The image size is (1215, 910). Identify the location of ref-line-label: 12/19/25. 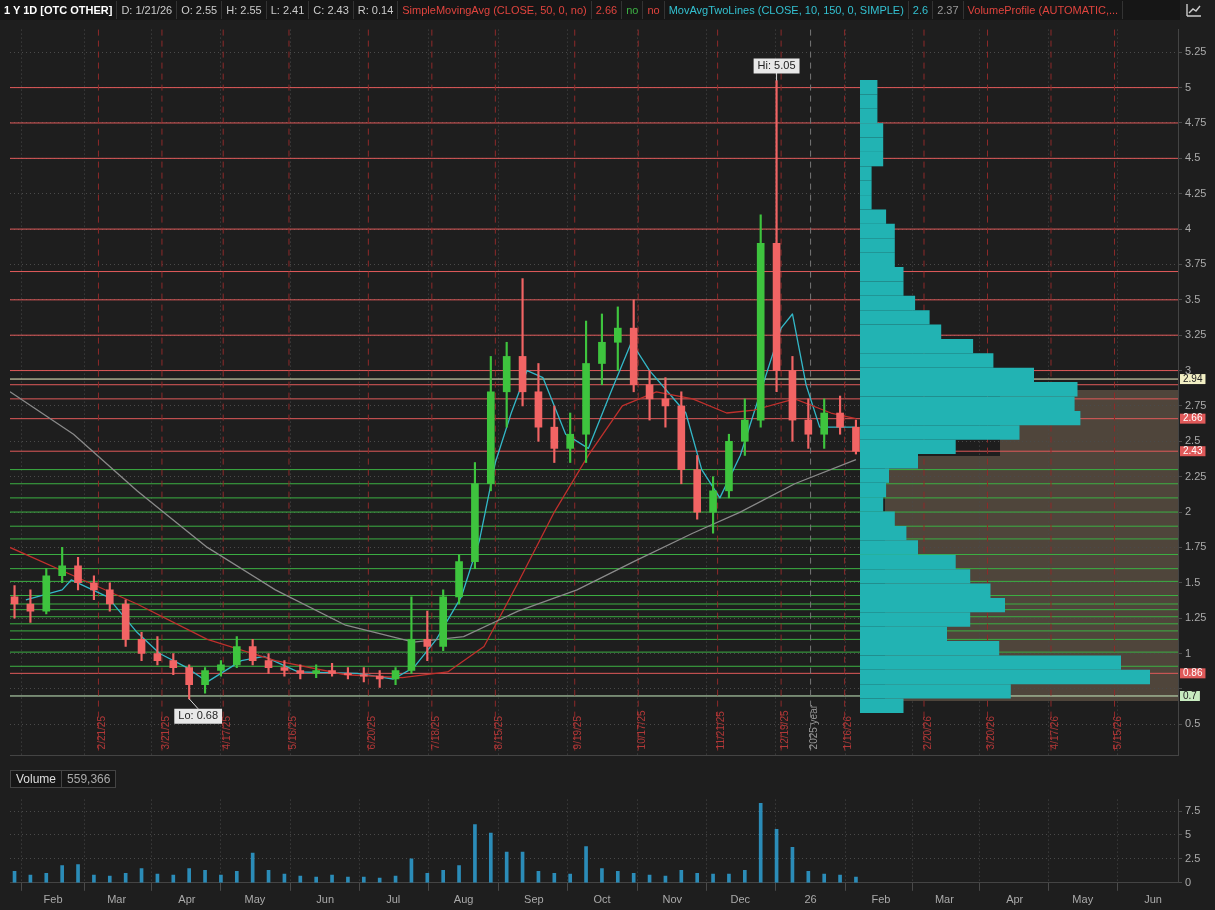
(784, 730).